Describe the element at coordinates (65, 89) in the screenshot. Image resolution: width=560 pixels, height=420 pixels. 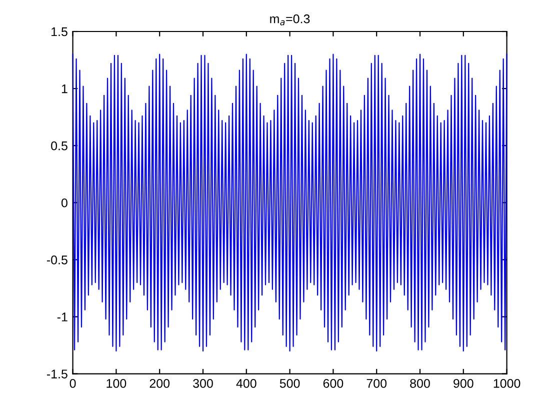
I see `y-tick-label: 1` at that location.